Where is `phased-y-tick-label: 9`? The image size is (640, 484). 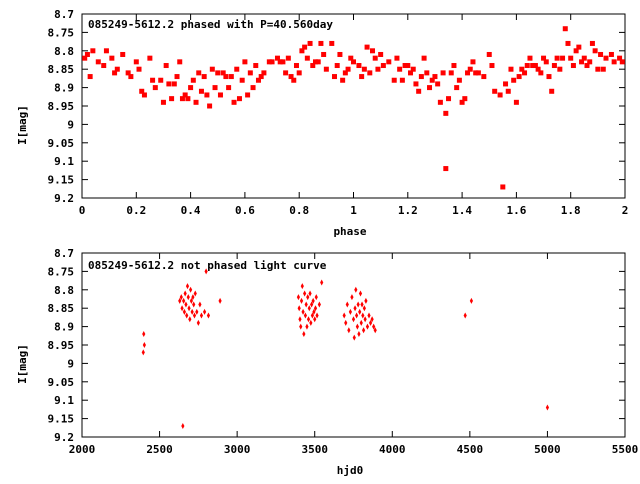
phased-y-tick-label: 9 is located at coordinates (70, 124).